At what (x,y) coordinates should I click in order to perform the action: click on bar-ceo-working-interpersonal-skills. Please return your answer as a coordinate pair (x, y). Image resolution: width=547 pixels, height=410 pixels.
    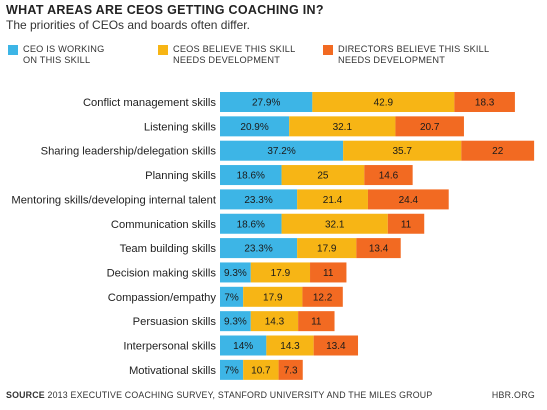
    Looking at the image, I should click on (243, 345).